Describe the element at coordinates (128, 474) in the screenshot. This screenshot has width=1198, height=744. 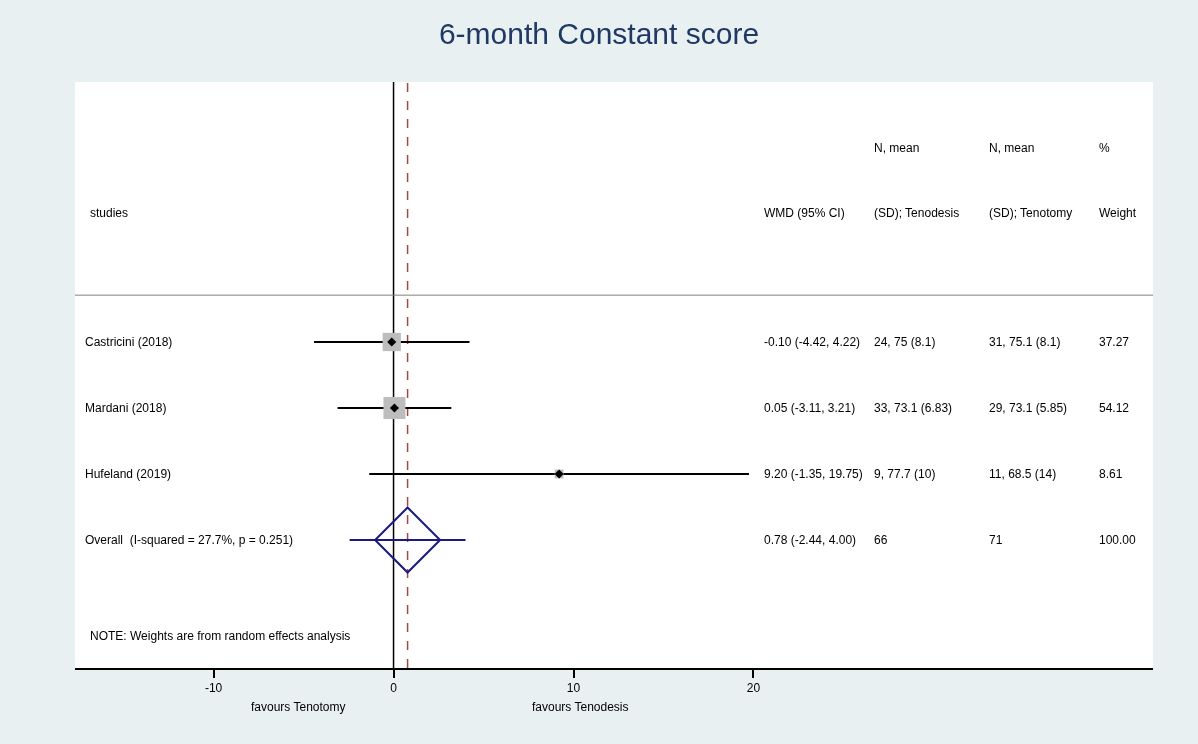
I see `y-tick-label: Hufeland (2019)` at that location.